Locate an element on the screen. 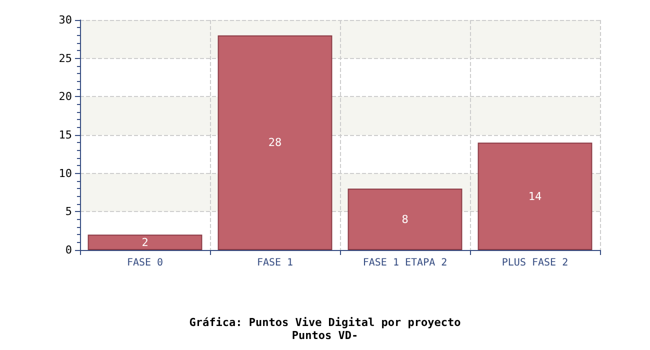  data-label: 14 is located at coordinates (535, 196).